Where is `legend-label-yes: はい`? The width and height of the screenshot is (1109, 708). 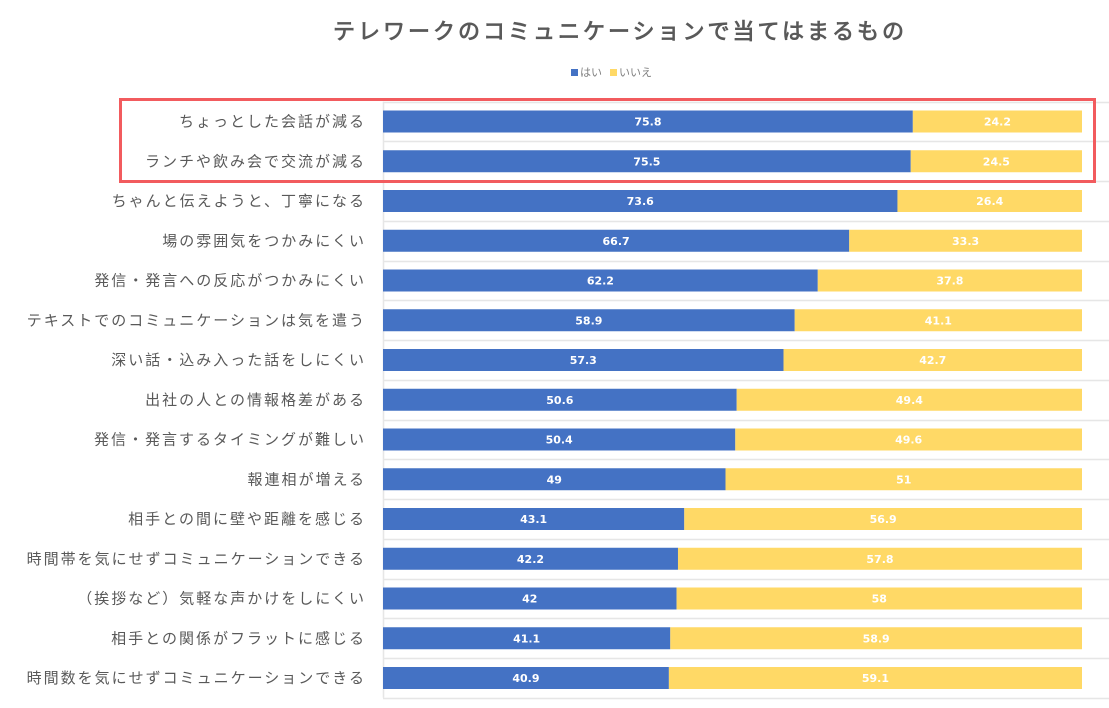
legend-label-yes: はい is located at coordinates (591, 72).